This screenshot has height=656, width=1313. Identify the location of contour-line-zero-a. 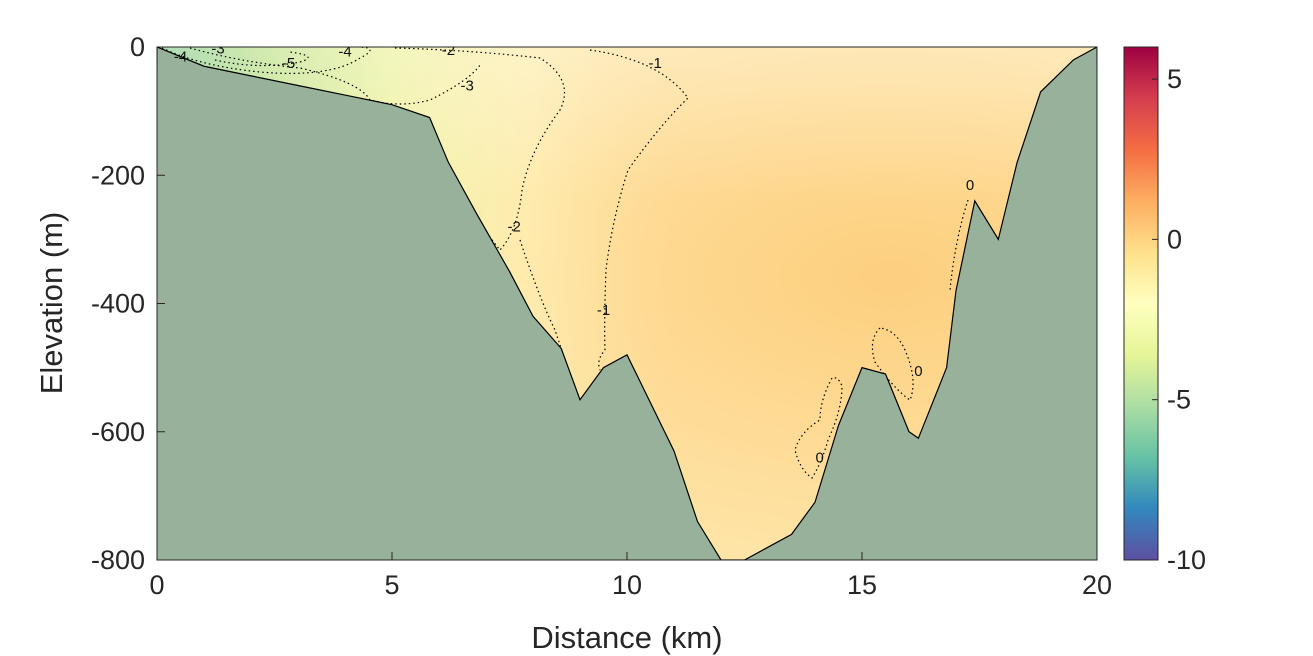
(959, 245).